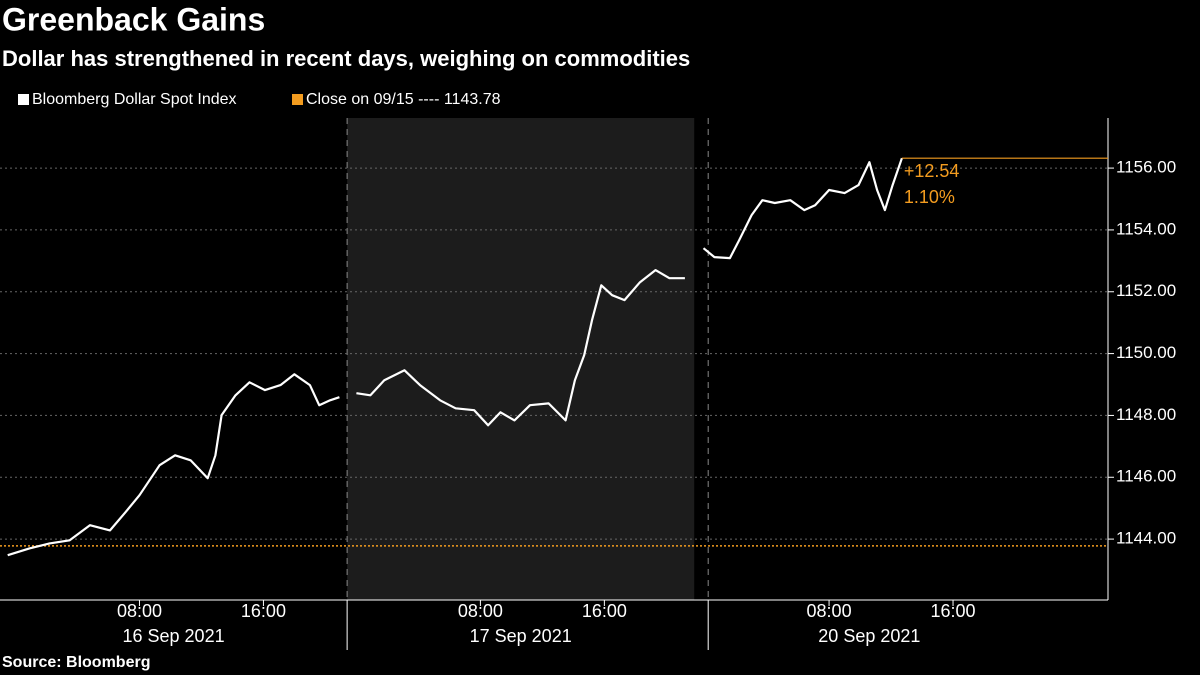 The height and width of the screenshot is (675, 1200). I want to click on y-tick-label: 1150.00, so click(1146, 352).